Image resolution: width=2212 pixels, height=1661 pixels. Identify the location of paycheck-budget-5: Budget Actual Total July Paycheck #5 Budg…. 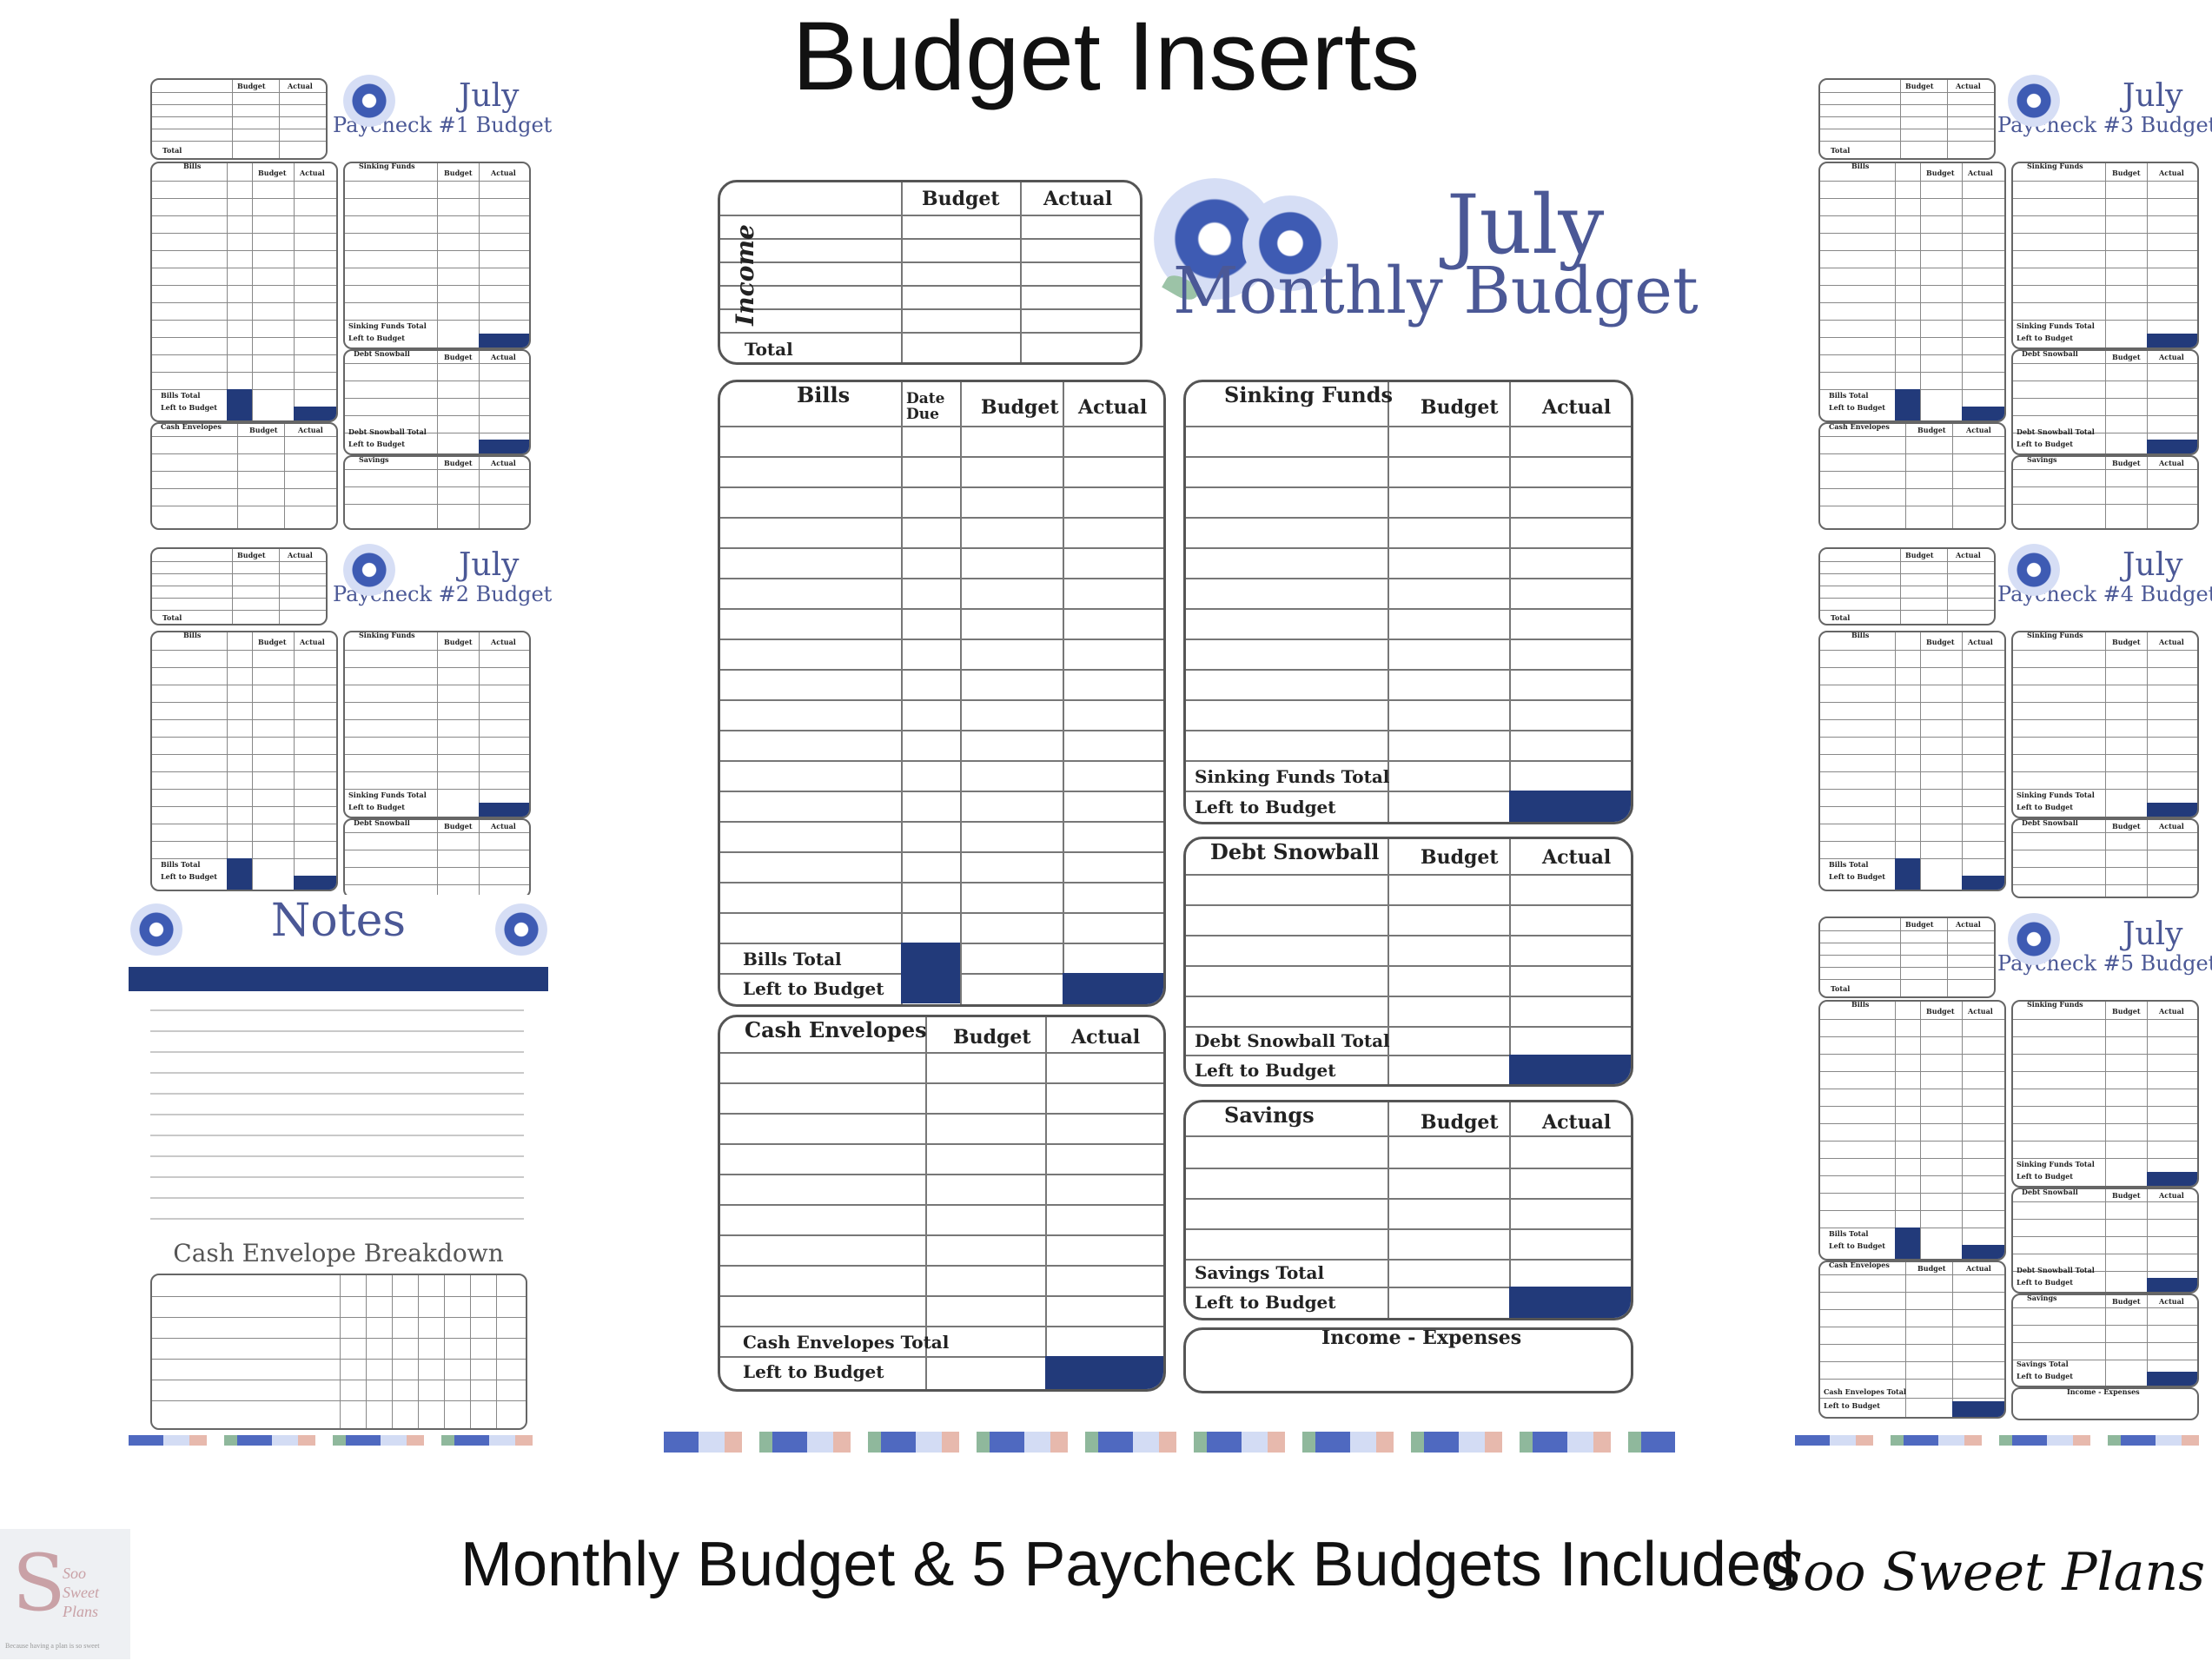
(2015, 1166).